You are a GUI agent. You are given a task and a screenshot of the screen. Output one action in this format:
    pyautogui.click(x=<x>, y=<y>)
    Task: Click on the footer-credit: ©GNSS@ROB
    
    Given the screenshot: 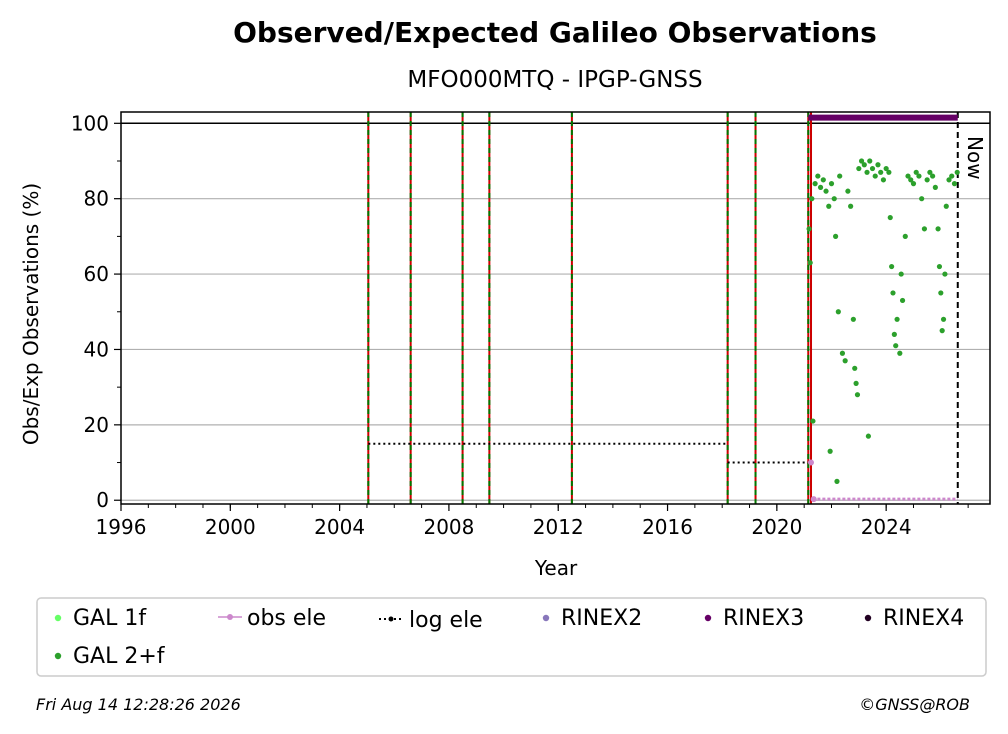 What is the action you would take?
    pyautogui.click(x=914, y=704)
    